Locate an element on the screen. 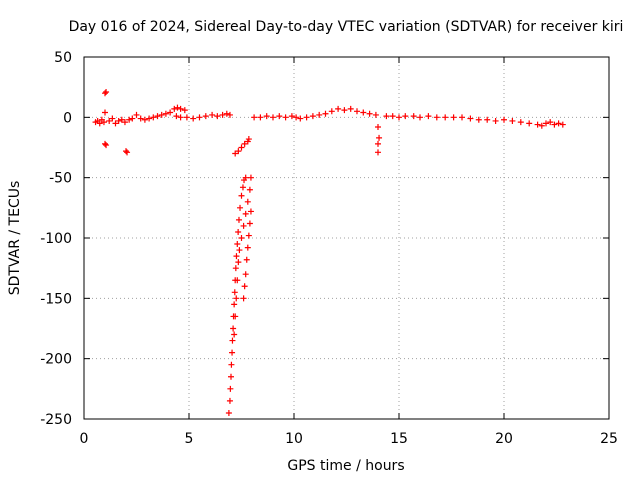 The width and height of the screenshot is (640, 480). x-tick-label: 15 is located at coordinates (399, 439).